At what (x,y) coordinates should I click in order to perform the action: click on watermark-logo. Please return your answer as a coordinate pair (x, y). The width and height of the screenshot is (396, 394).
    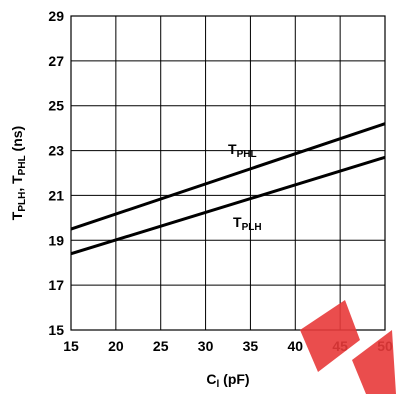
    Looking at the image, I should click on (348, 347).